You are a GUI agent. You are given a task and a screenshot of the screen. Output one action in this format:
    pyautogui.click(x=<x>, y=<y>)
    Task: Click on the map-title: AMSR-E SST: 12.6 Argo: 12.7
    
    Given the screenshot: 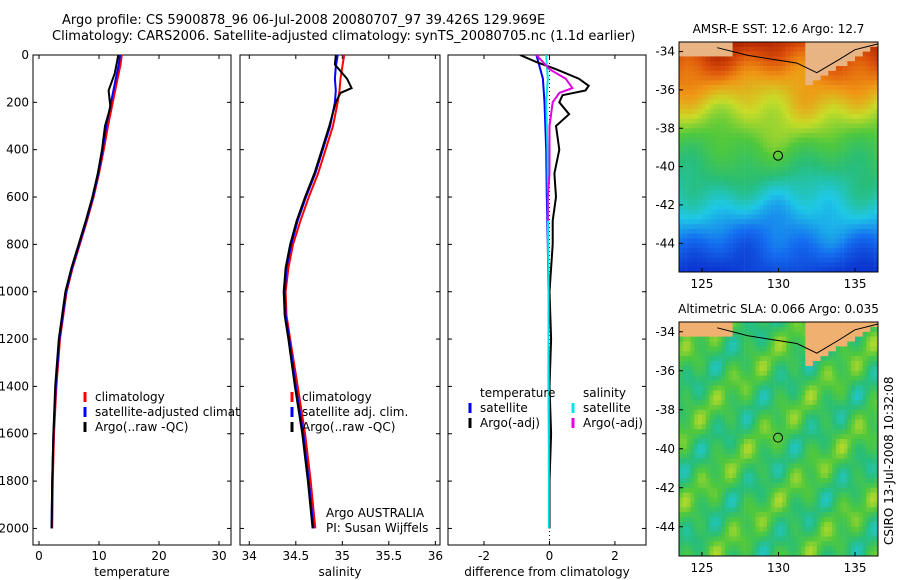 What is the action you would take?
    pyautogui.click(x=779, y=29)
    